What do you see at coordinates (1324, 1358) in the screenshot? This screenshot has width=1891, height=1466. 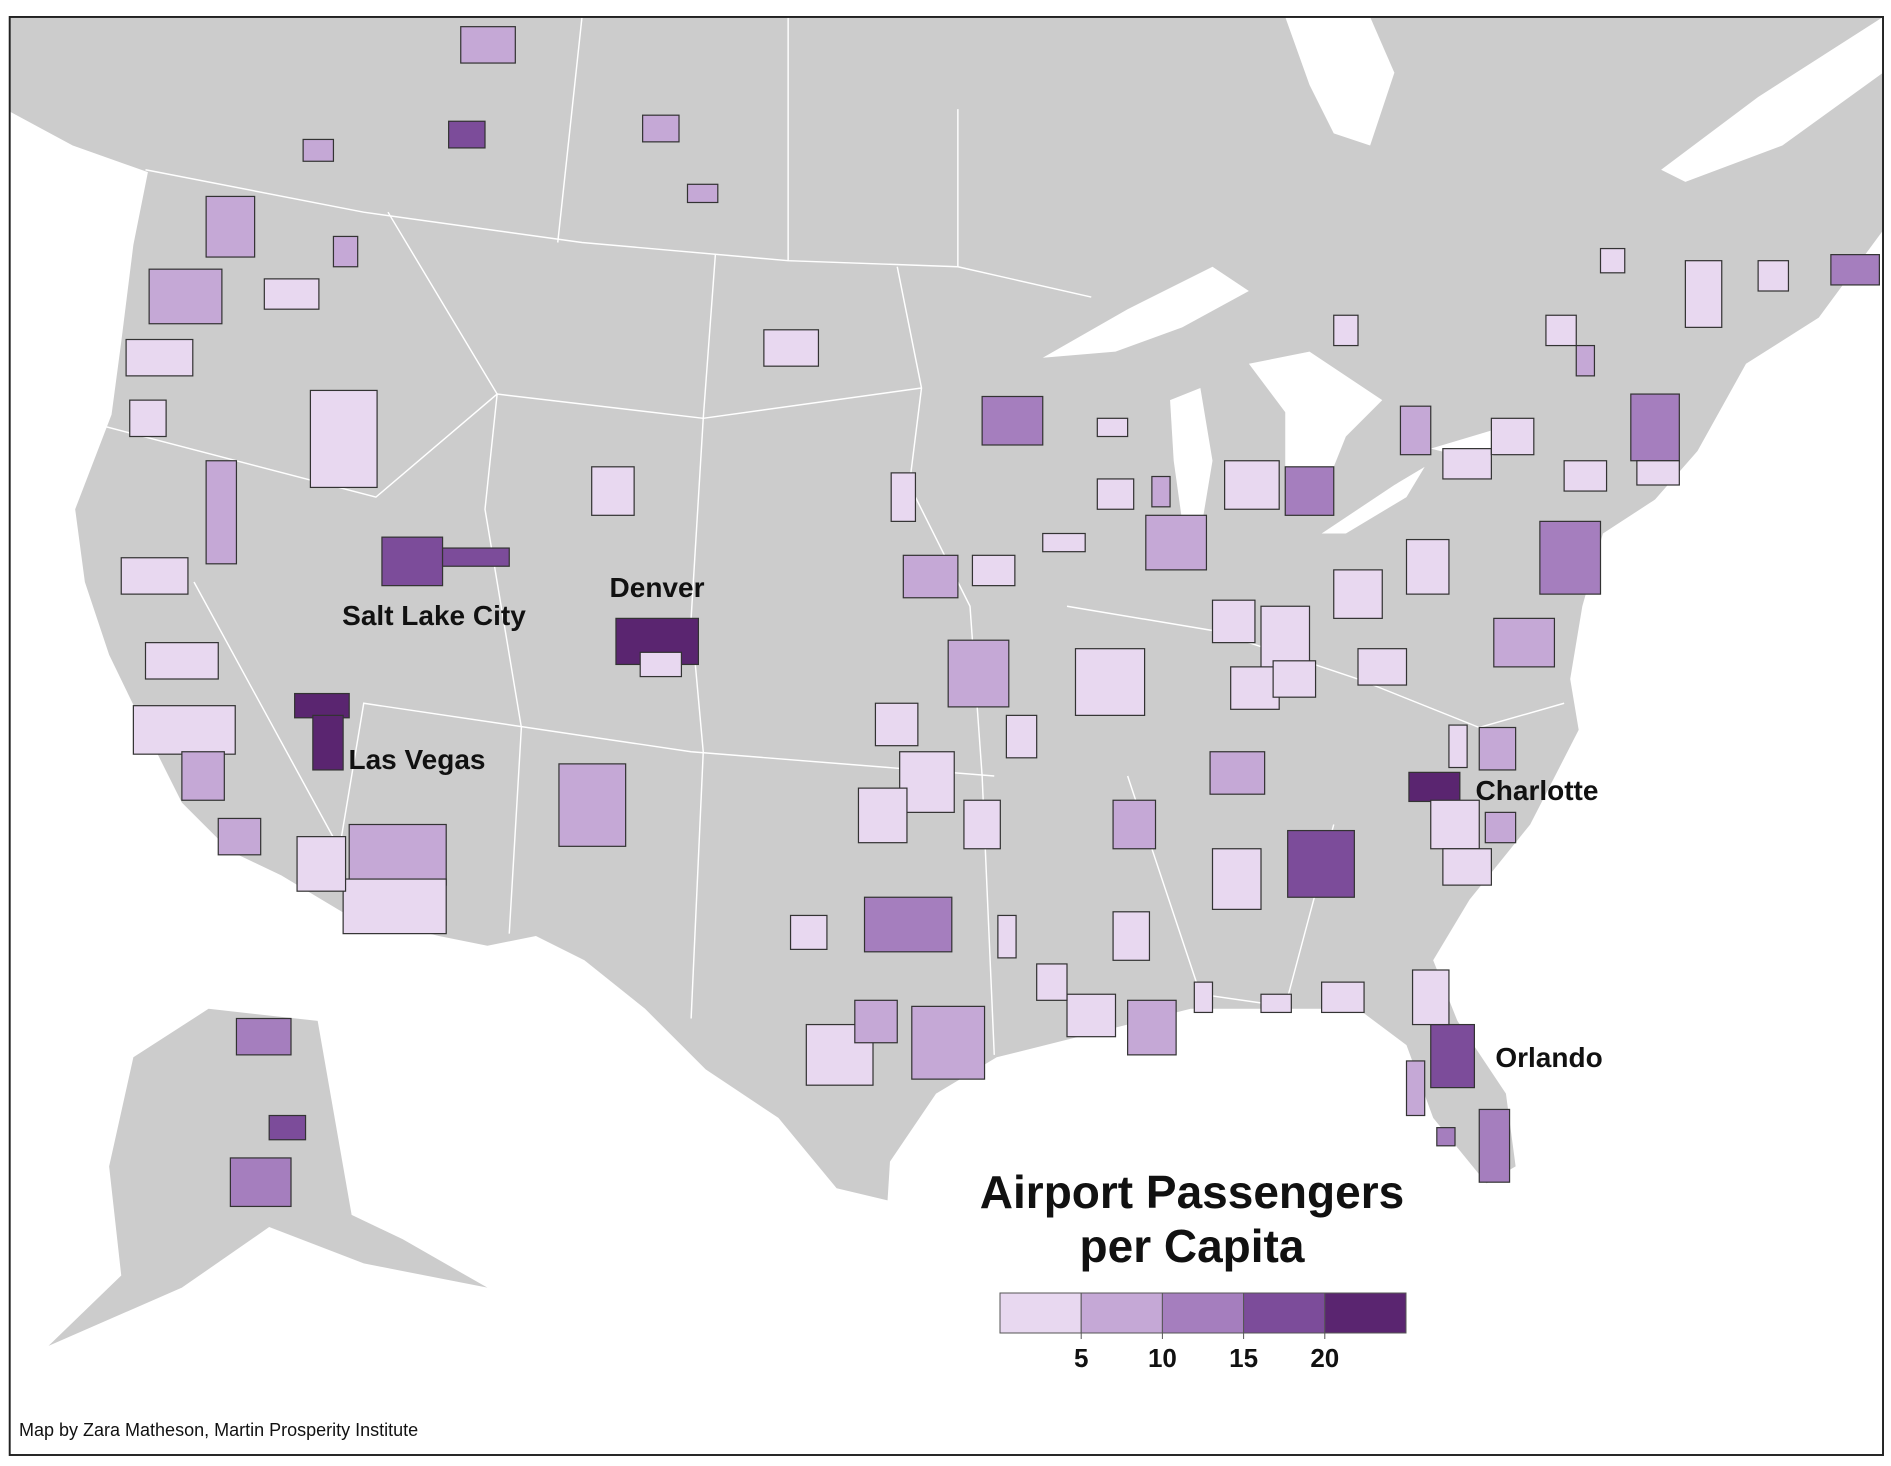 I see `legend-tick-label: 20` at bounding box center [1324, 1358].